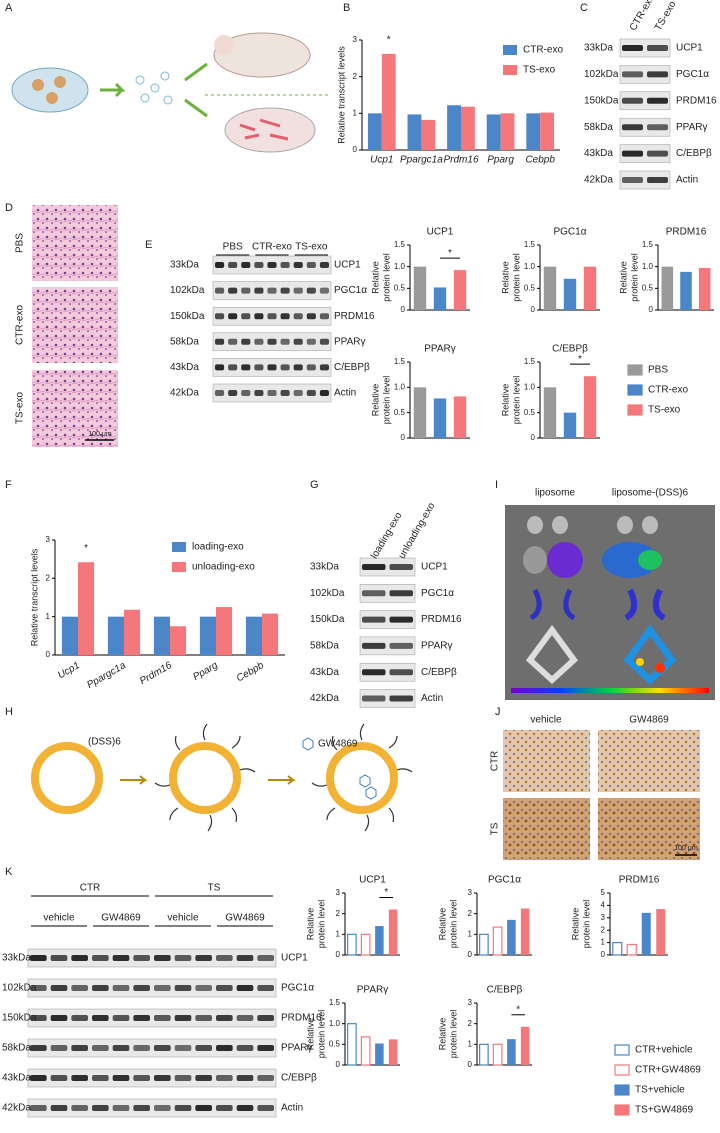 This screenshot has height=1133, width=720. Describe the element at coordinates (546, 720) in the screenshot. I see `column-label: vehicle` at that location.